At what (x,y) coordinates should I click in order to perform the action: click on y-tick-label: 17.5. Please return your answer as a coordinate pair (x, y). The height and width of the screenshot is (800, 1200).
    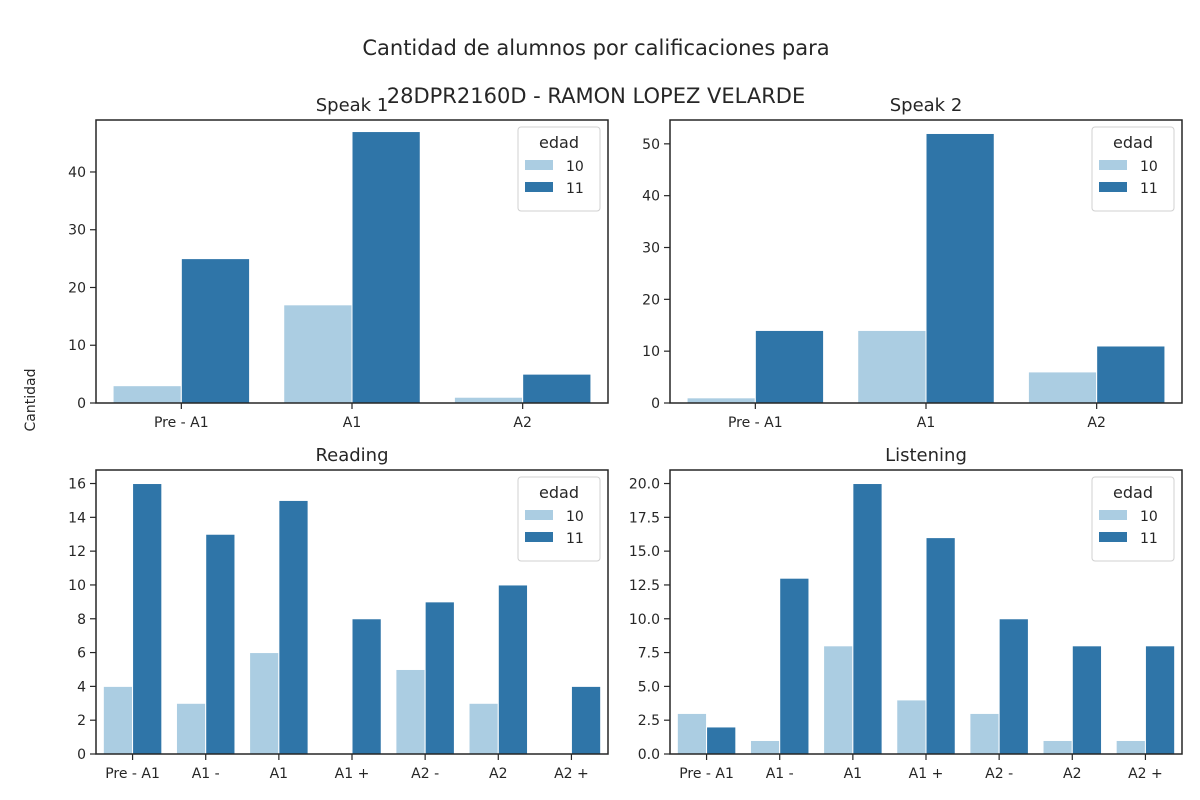
    Looking at the image, I should click on (644, 518).